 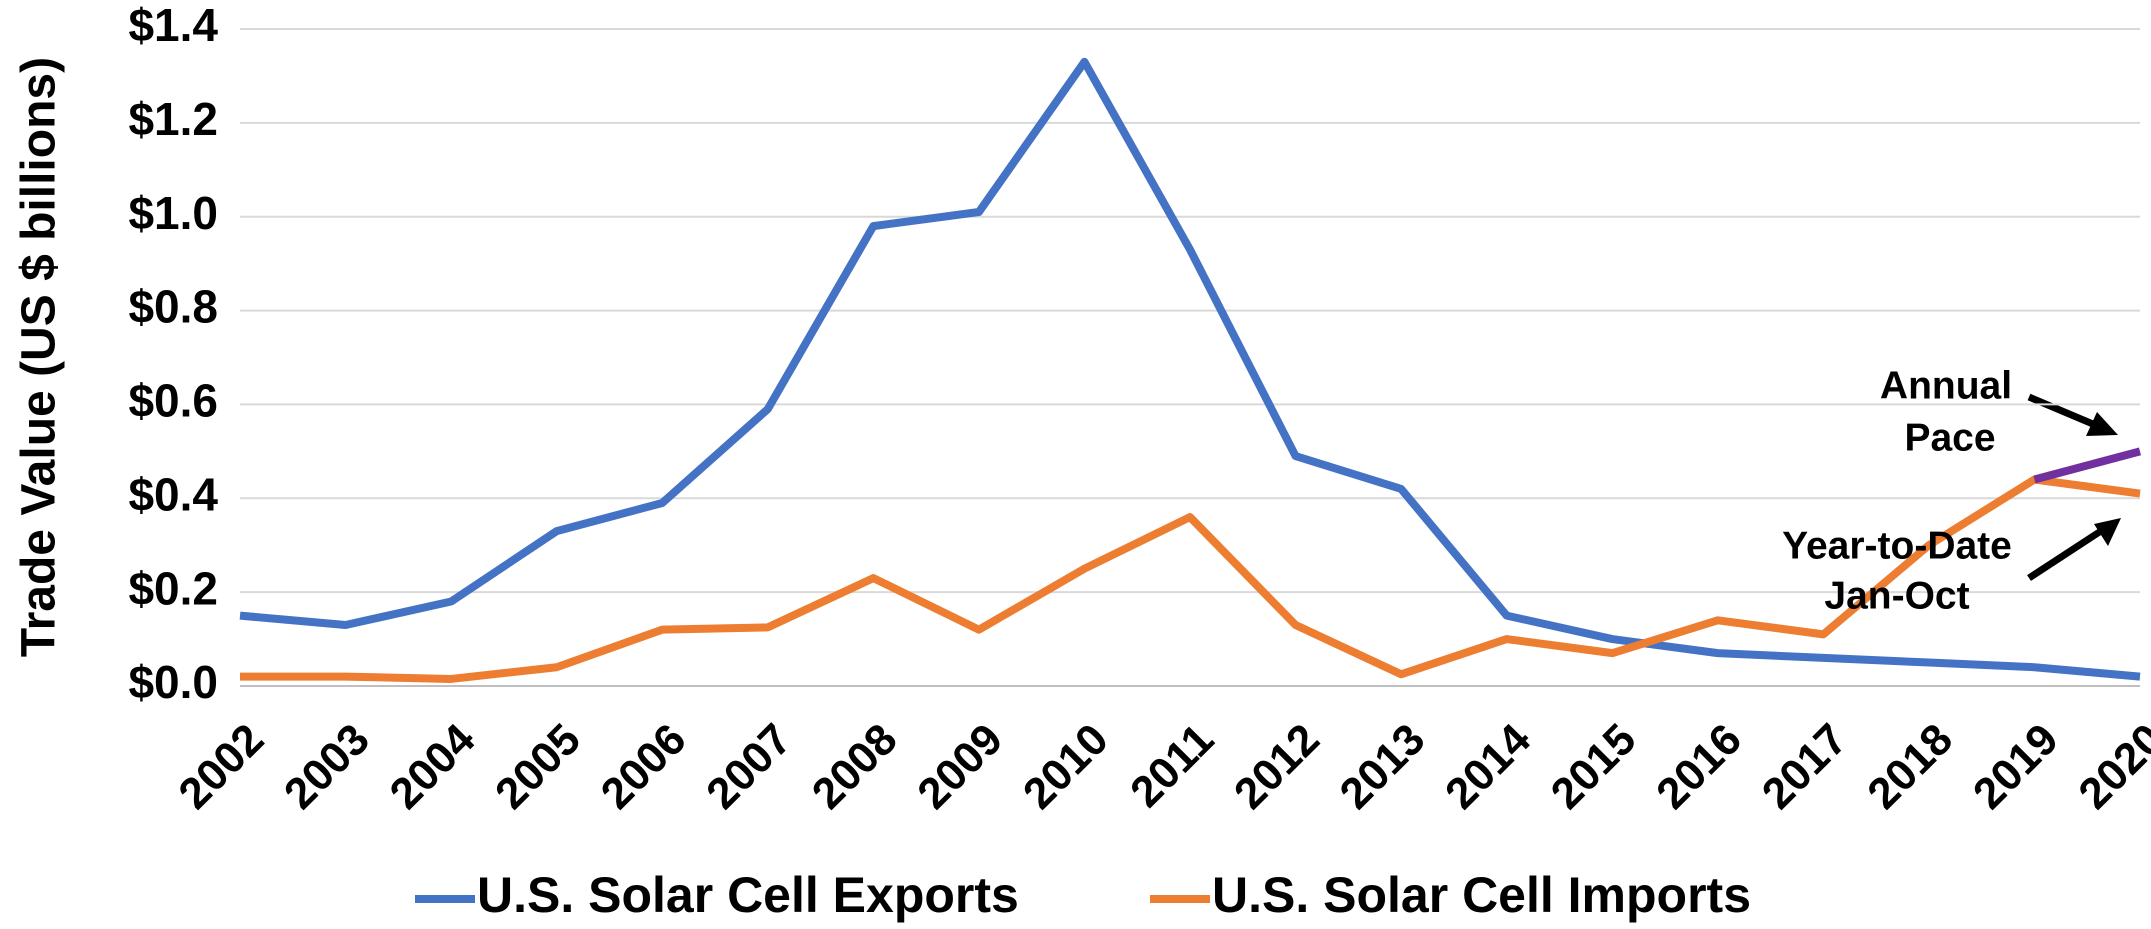 What do you see at coordinates (1481, 895) in the screenshot?
I see `legend-label: U.S. Solar Cell Imports` at bounding box center [1481, 895].